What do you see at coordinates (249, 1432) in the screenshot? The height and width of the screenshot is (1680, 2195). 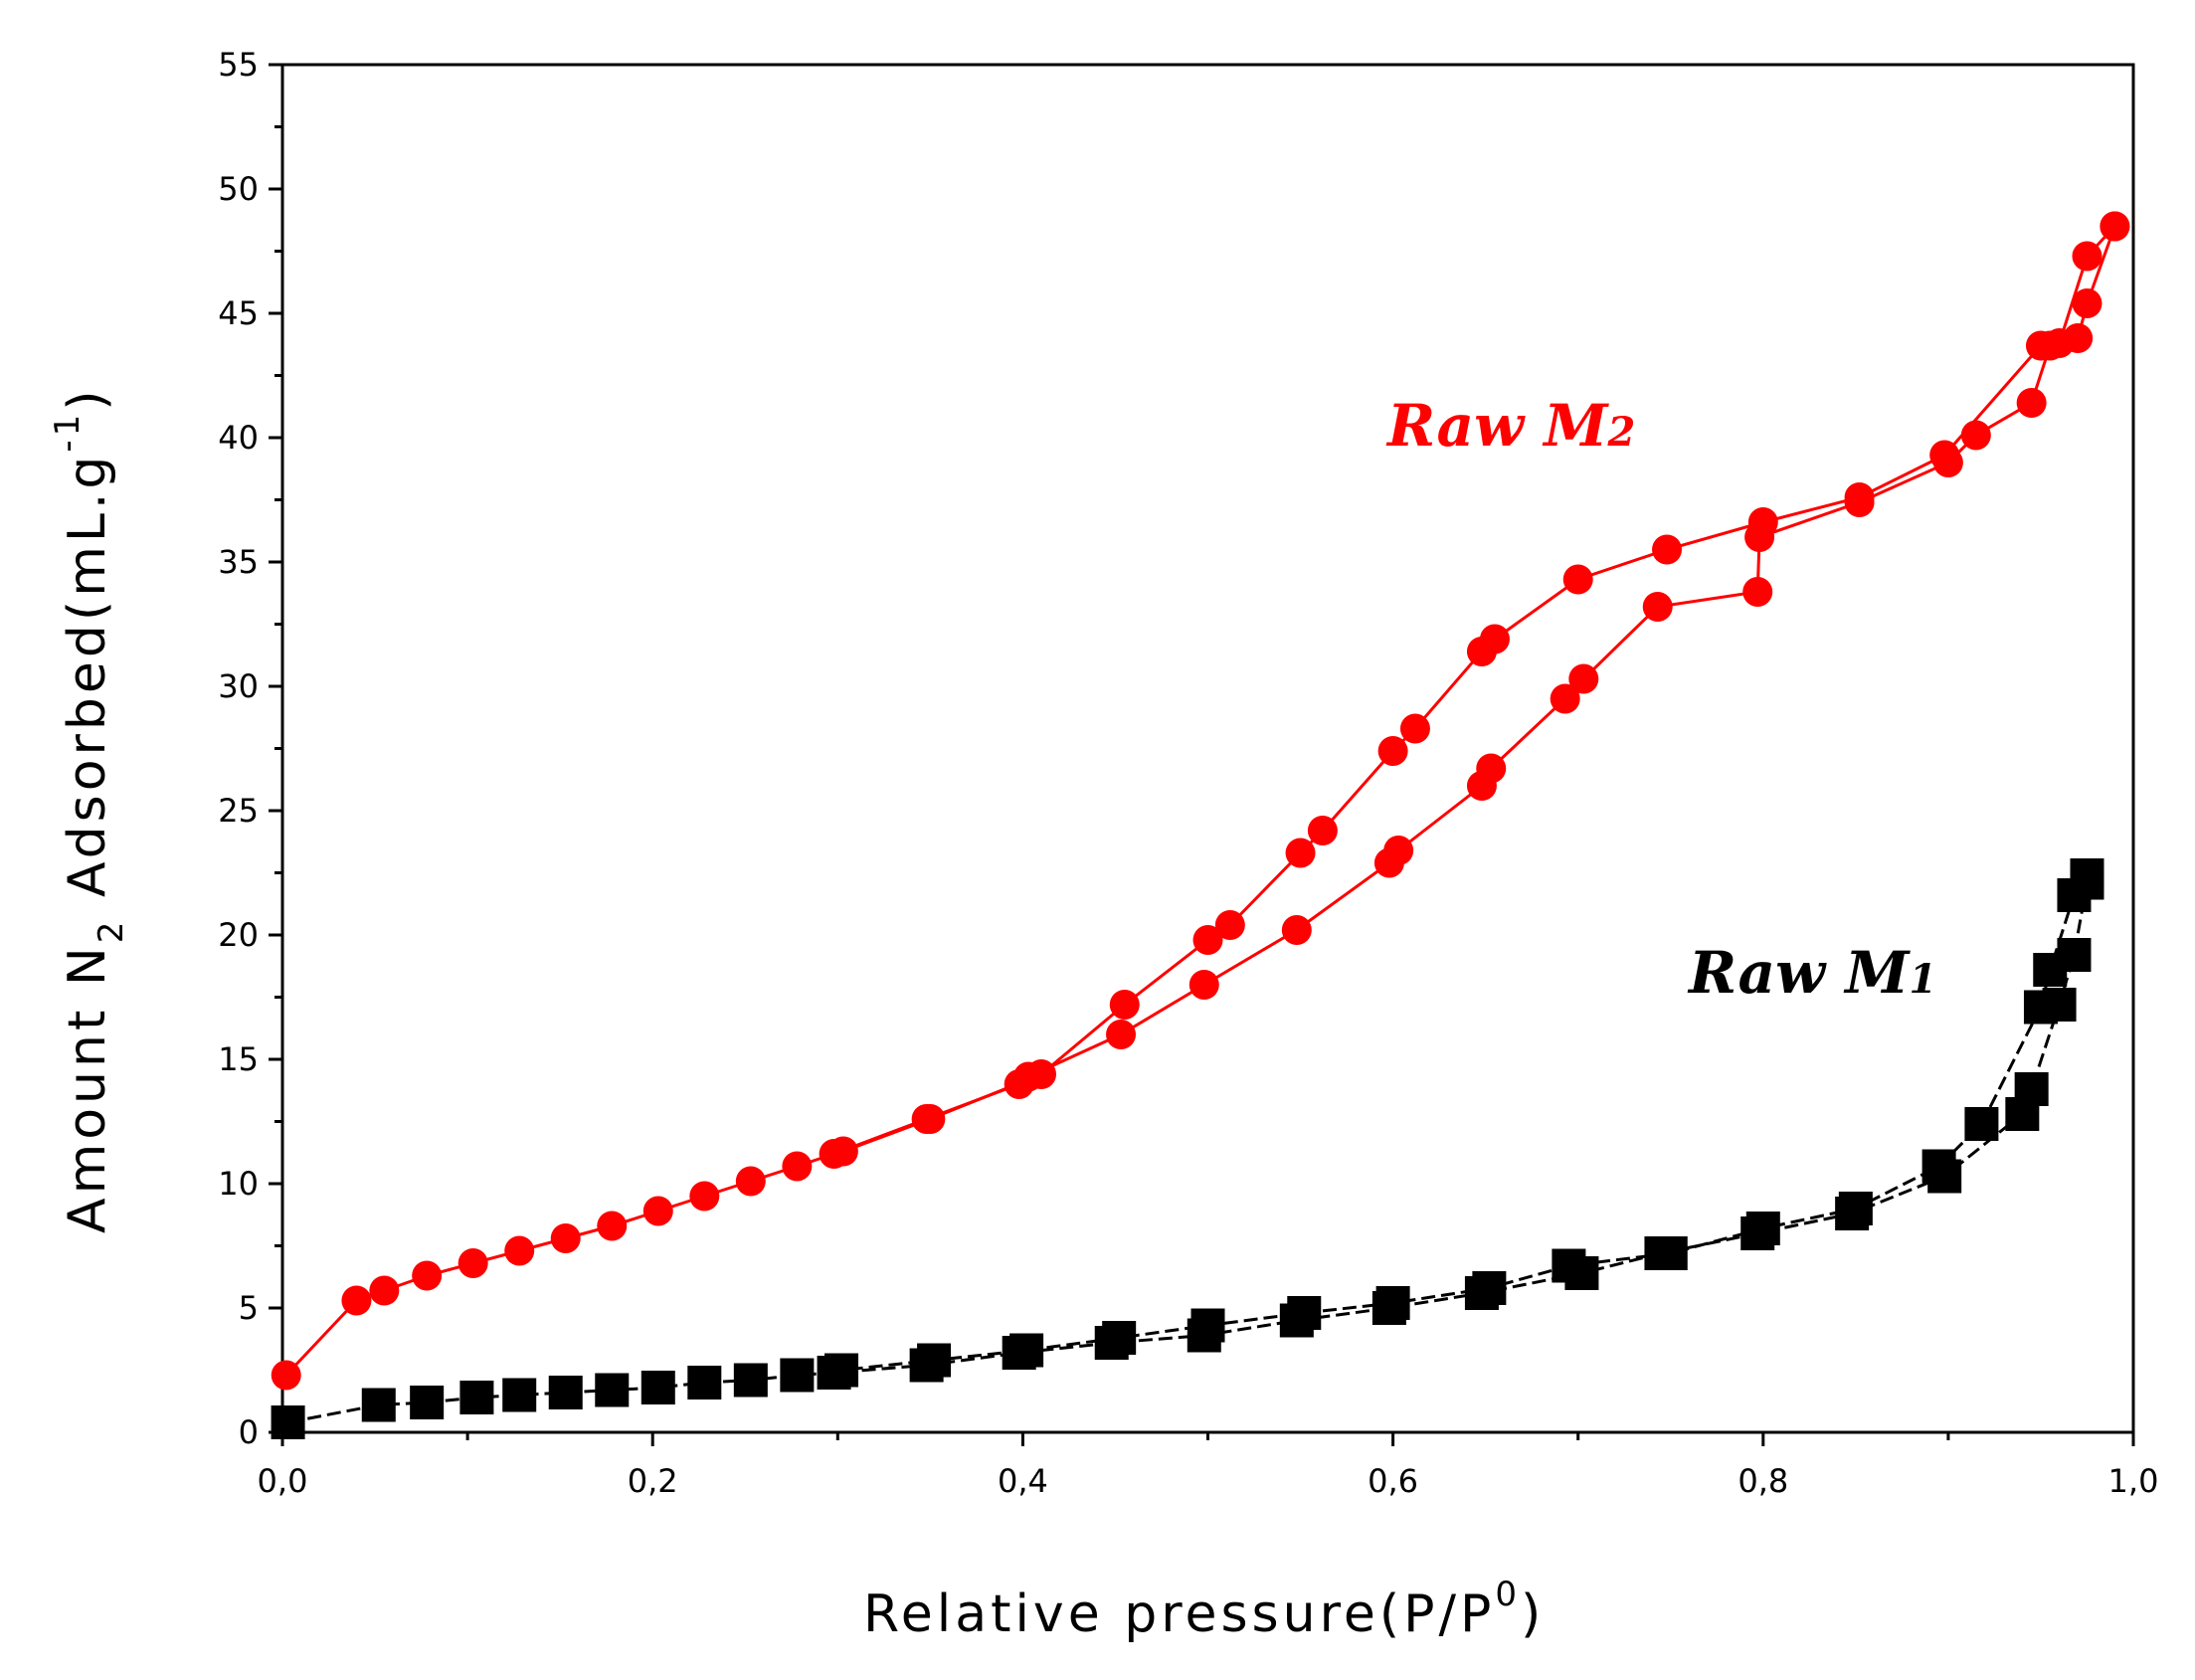 I see `y-tick-label: 0` at bounding box center [249, 1432].